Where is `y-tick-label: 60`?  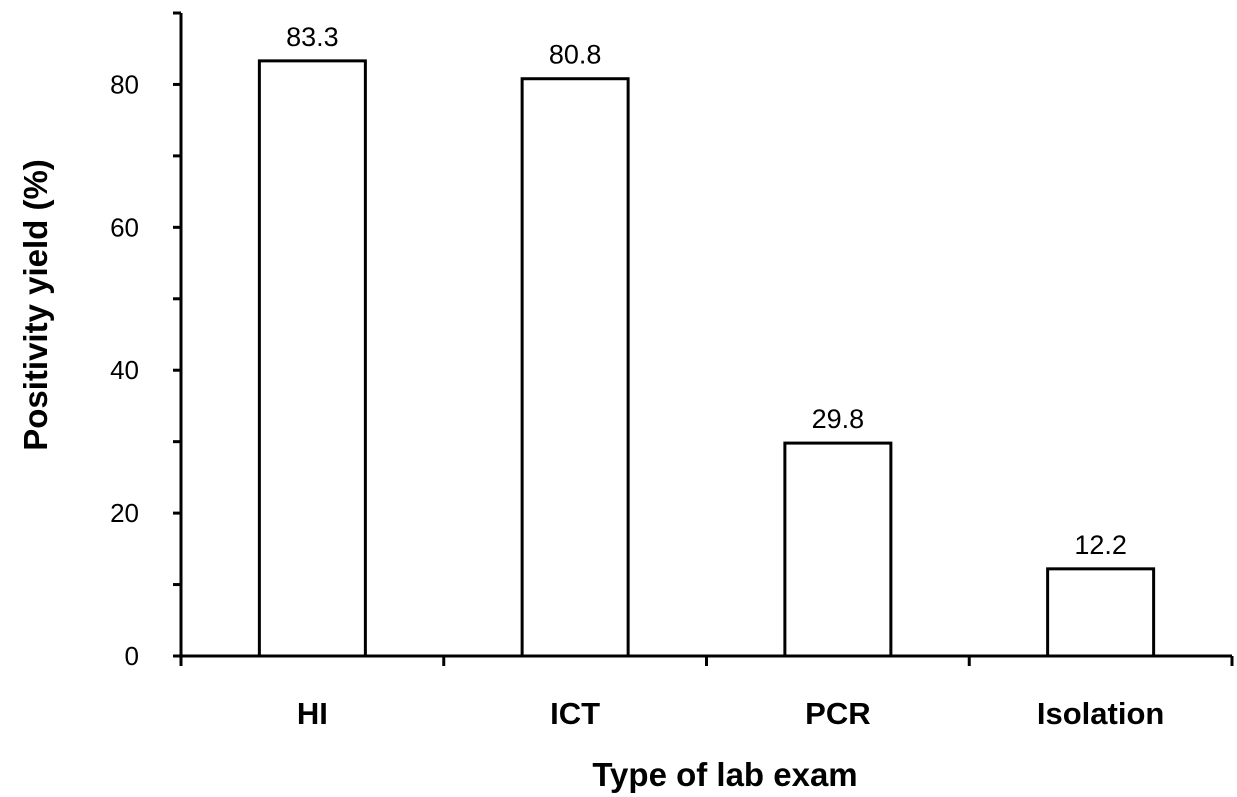 y-tick-label: 60 is located at coordinates (124, 227).